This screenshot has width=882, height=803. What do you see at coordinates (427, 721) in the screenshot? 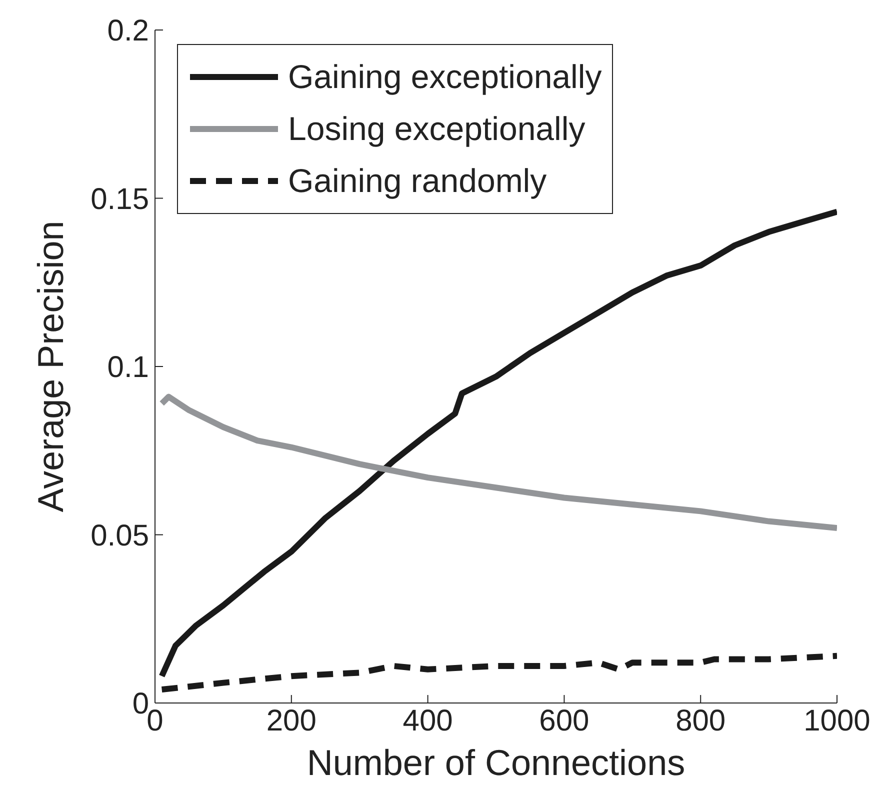
I see `x-tick-label: 400` at bounding box center [427, 721].